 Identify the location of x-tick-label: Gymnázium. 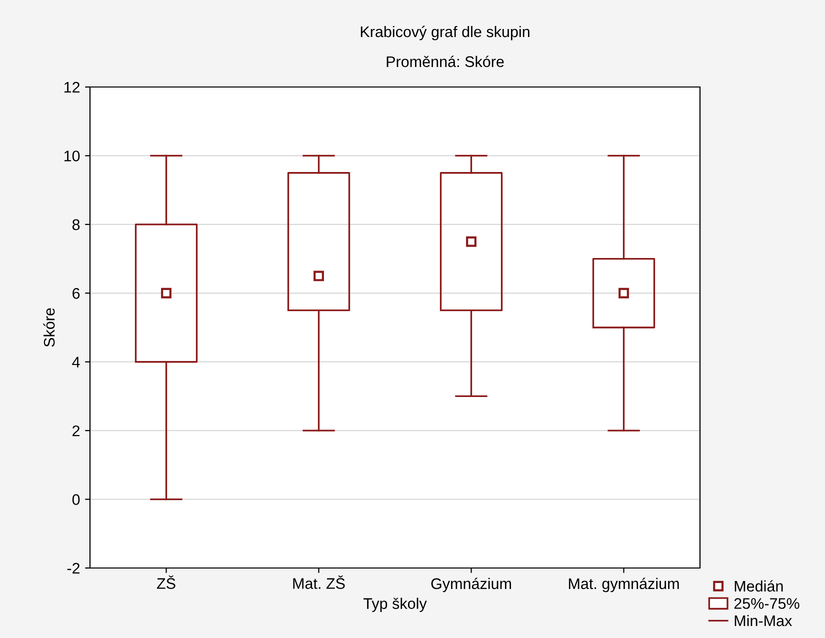
(471, 585).